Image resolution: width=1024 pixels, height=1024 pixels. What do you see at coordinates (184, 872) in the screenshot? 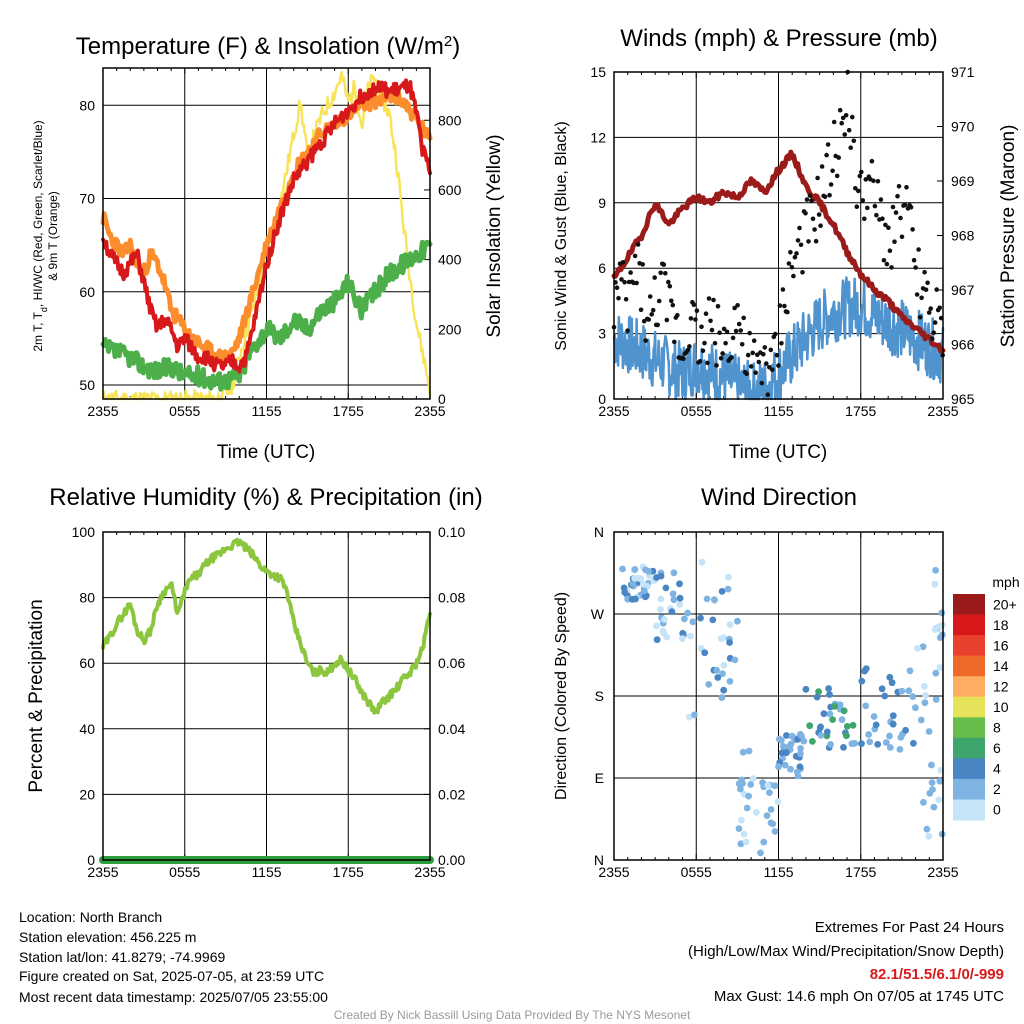
I see `rh-xtick-label: 0555` at bounding box center [184, 872].